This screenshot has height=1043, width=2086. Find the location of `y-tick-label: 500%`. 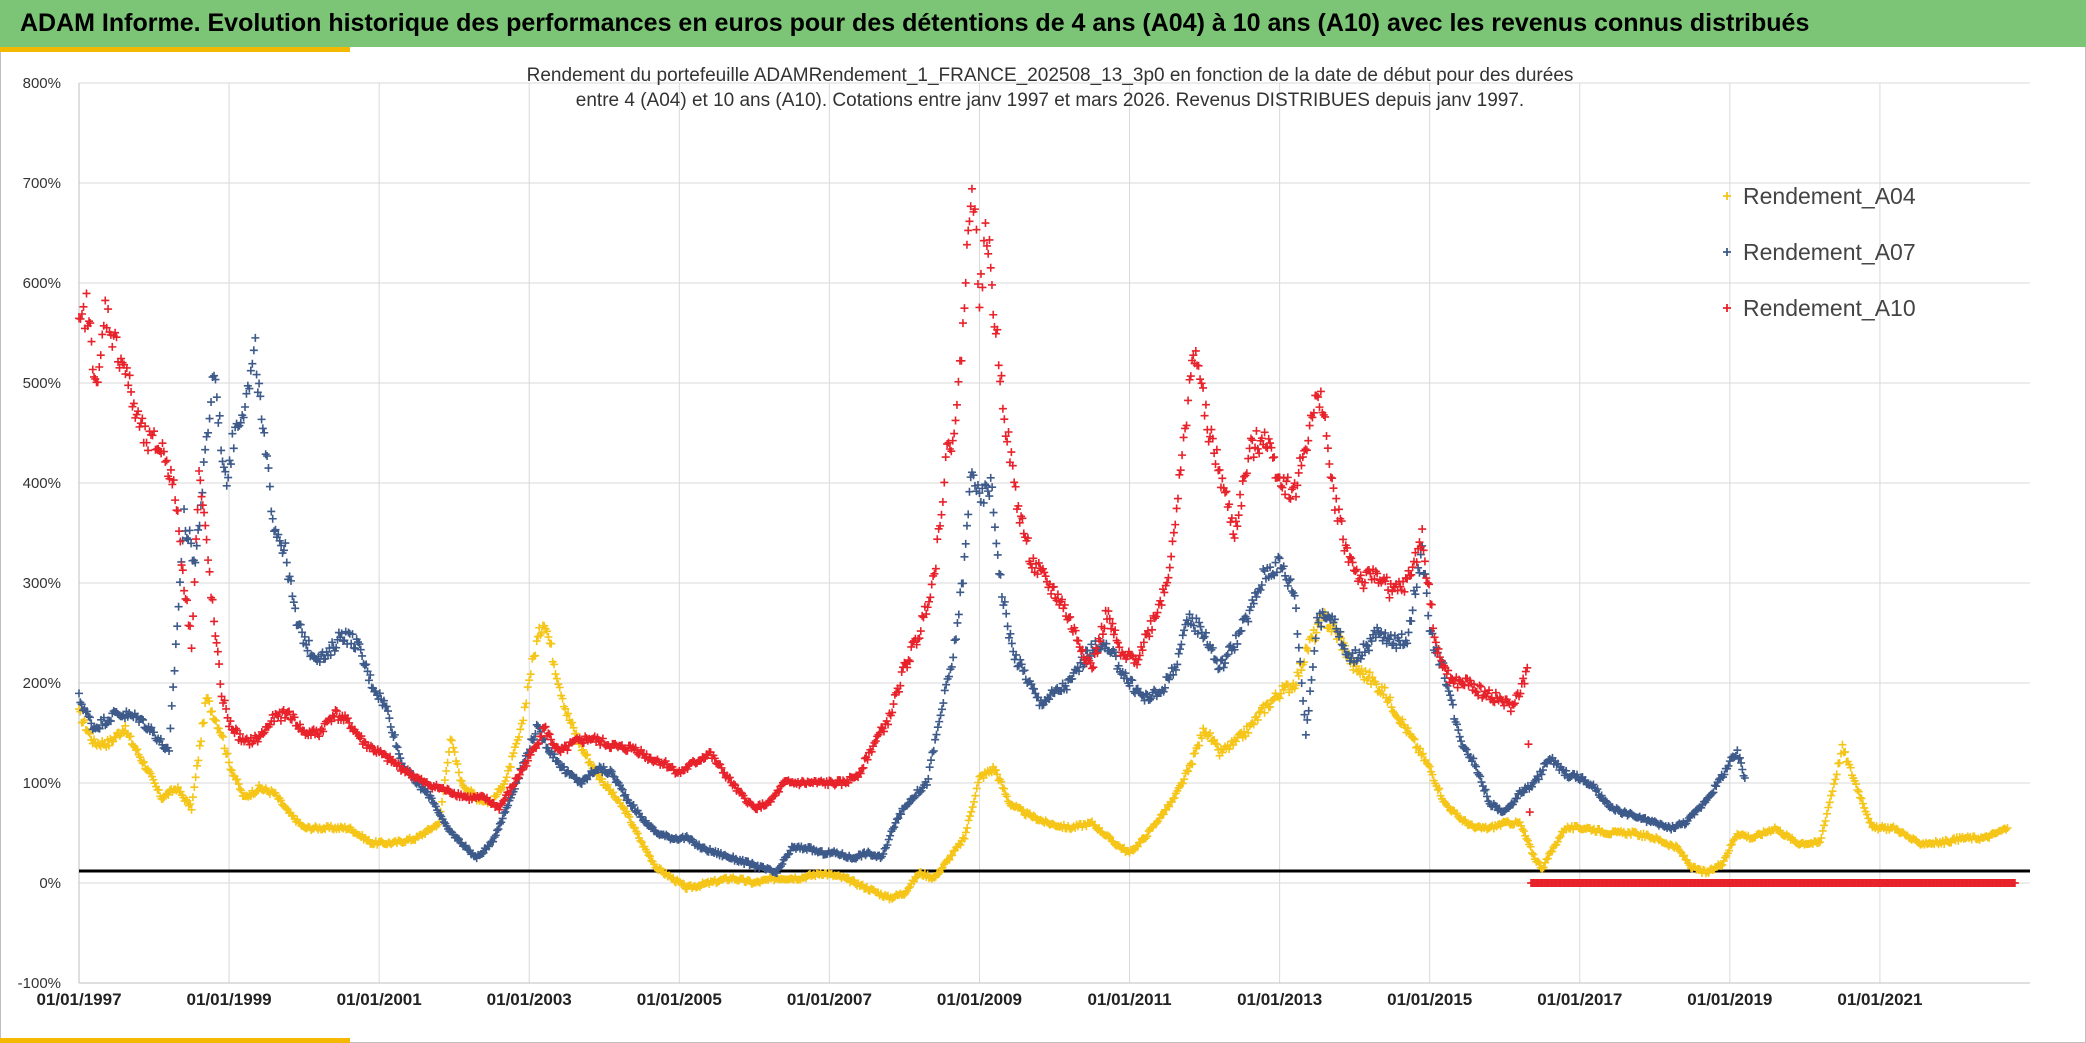

y-tick-label: 500% is located at coordinates (42, 383).